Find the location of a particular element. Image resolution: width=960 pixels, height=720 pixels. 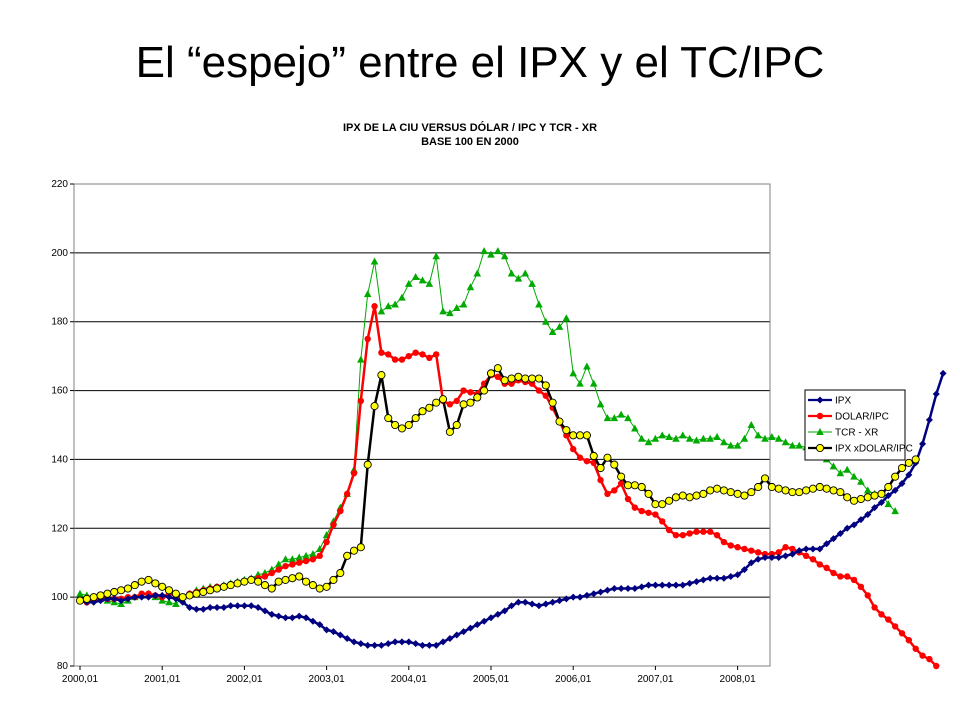

legend-marker is located at coordinates (820, 431).